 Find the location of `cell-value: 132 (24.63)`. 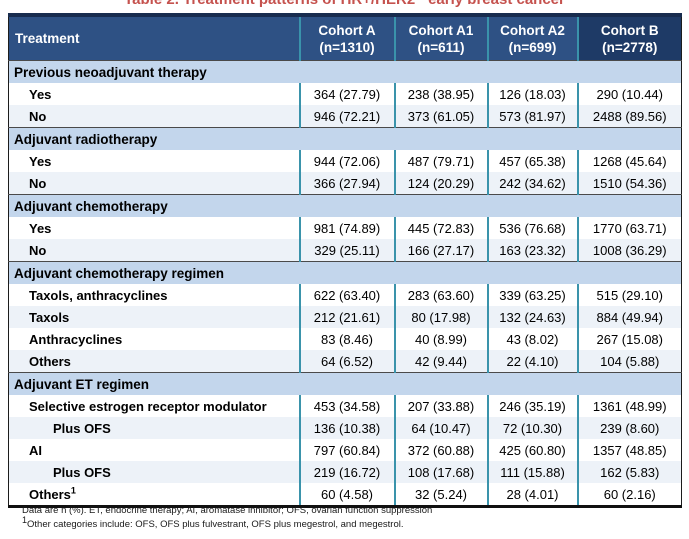

cell-value: 132 (24.63) is located at coordinates (532, 317).